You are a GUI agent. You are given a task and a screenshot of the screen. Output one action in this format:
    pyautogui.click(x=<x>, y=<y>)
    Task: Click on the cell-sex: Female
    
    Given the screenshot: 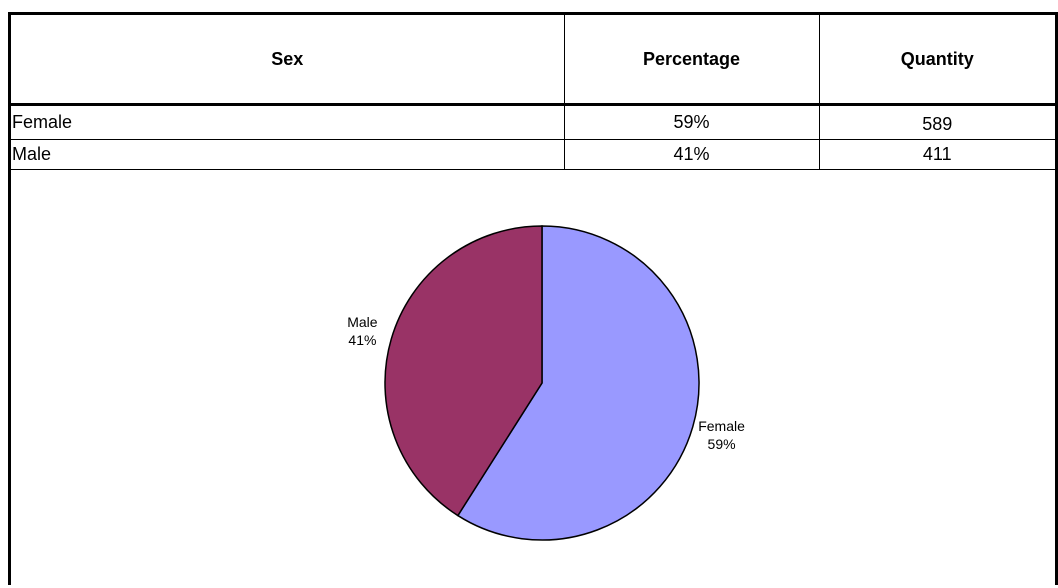 What is the action you would take?
    pyautogui.click(x=287, y=122)
    